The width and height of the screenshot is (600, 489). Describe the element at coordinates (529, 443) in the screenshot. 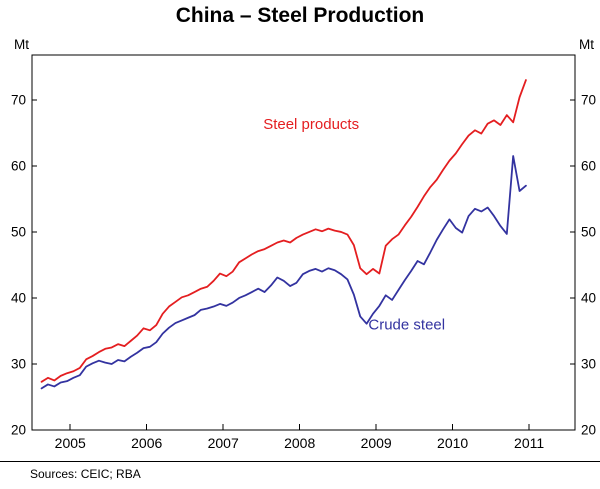

I see `x-axis-tick-label: 2011` at that location.